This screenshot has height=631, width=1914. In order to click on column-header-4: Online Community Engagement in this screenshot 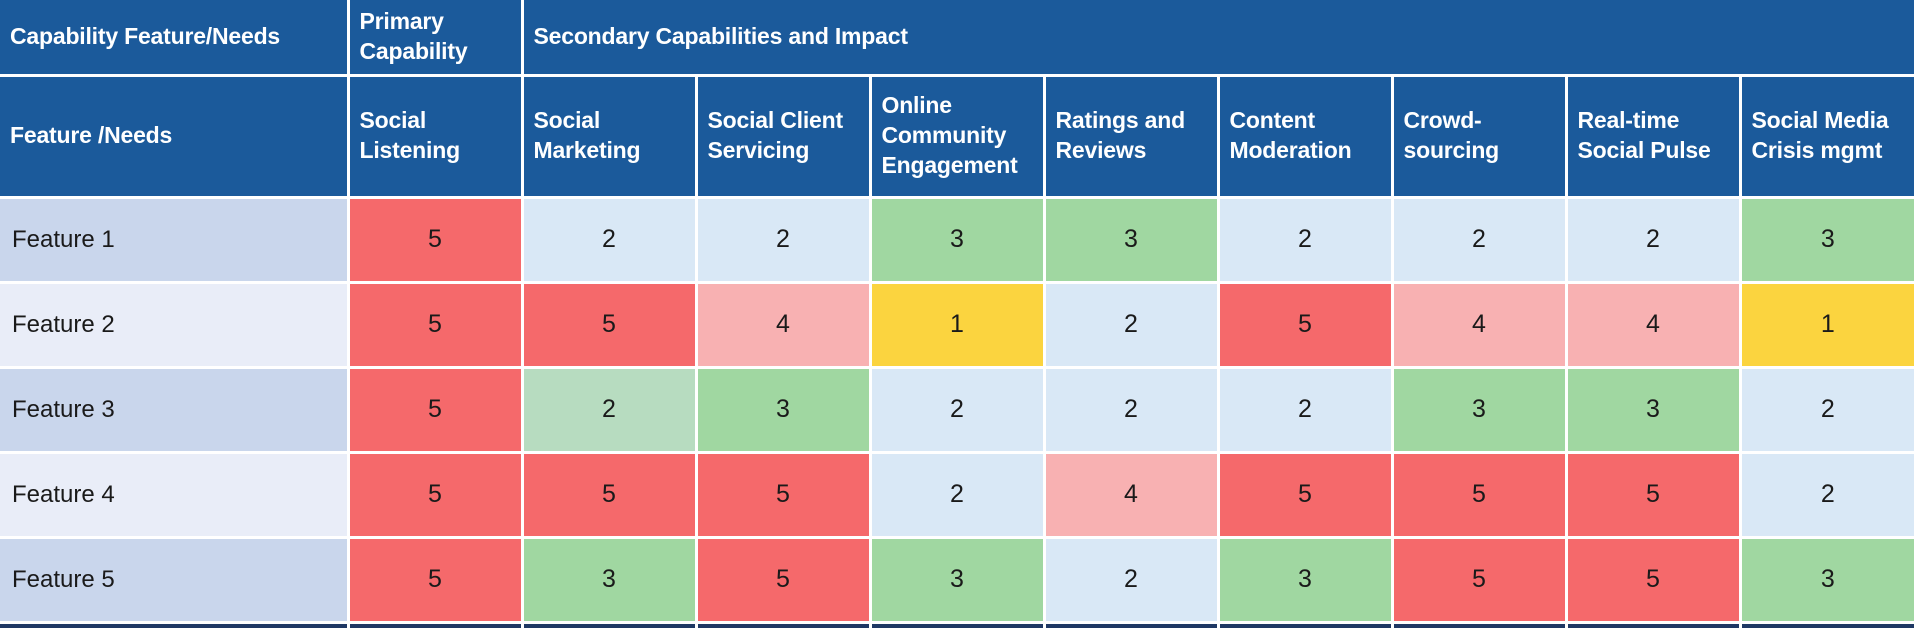, I will do `click(957, 136)`.